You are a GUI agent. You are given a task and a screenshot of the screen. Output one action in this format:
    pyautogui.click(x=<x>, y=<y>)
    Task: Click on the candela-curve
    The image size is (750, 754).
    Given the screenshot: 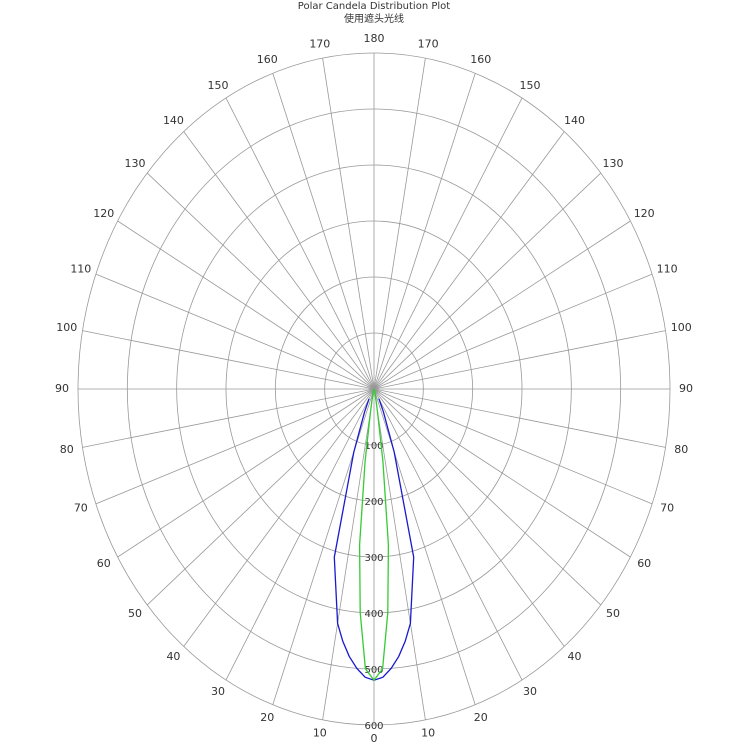 What is the action you would take?
    pyautogui.click(x=374, y=535)
    